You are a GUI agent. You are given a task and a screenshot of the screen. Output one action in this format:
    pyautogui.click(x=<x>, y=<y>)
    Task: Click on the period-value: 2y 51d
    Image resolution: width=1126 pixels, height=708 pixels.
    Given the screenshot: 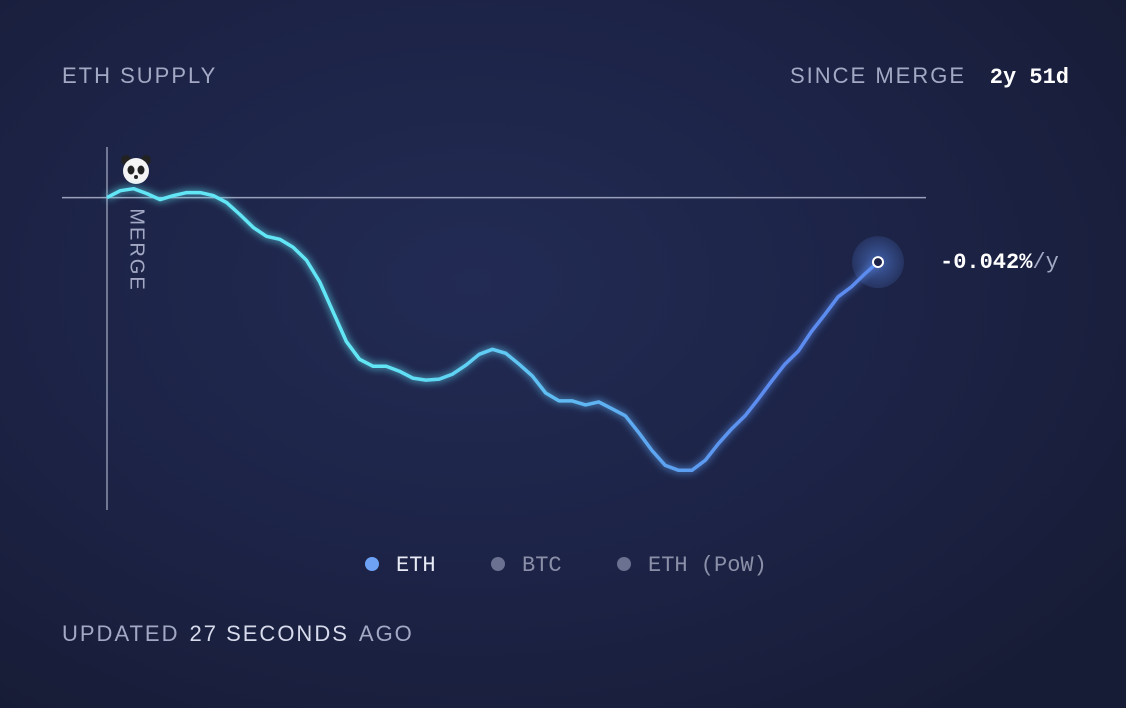 What is the action you would take?
    pyautogui.click(x=1029, y=77)
    